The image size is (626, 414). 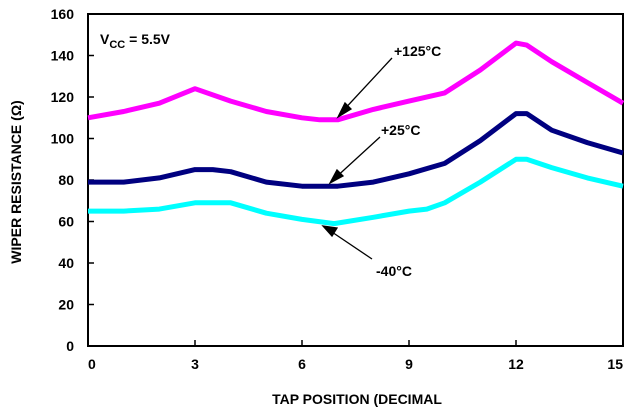 I want to click on vcc-annotation-sub: CC, so click(x=117, y=45).